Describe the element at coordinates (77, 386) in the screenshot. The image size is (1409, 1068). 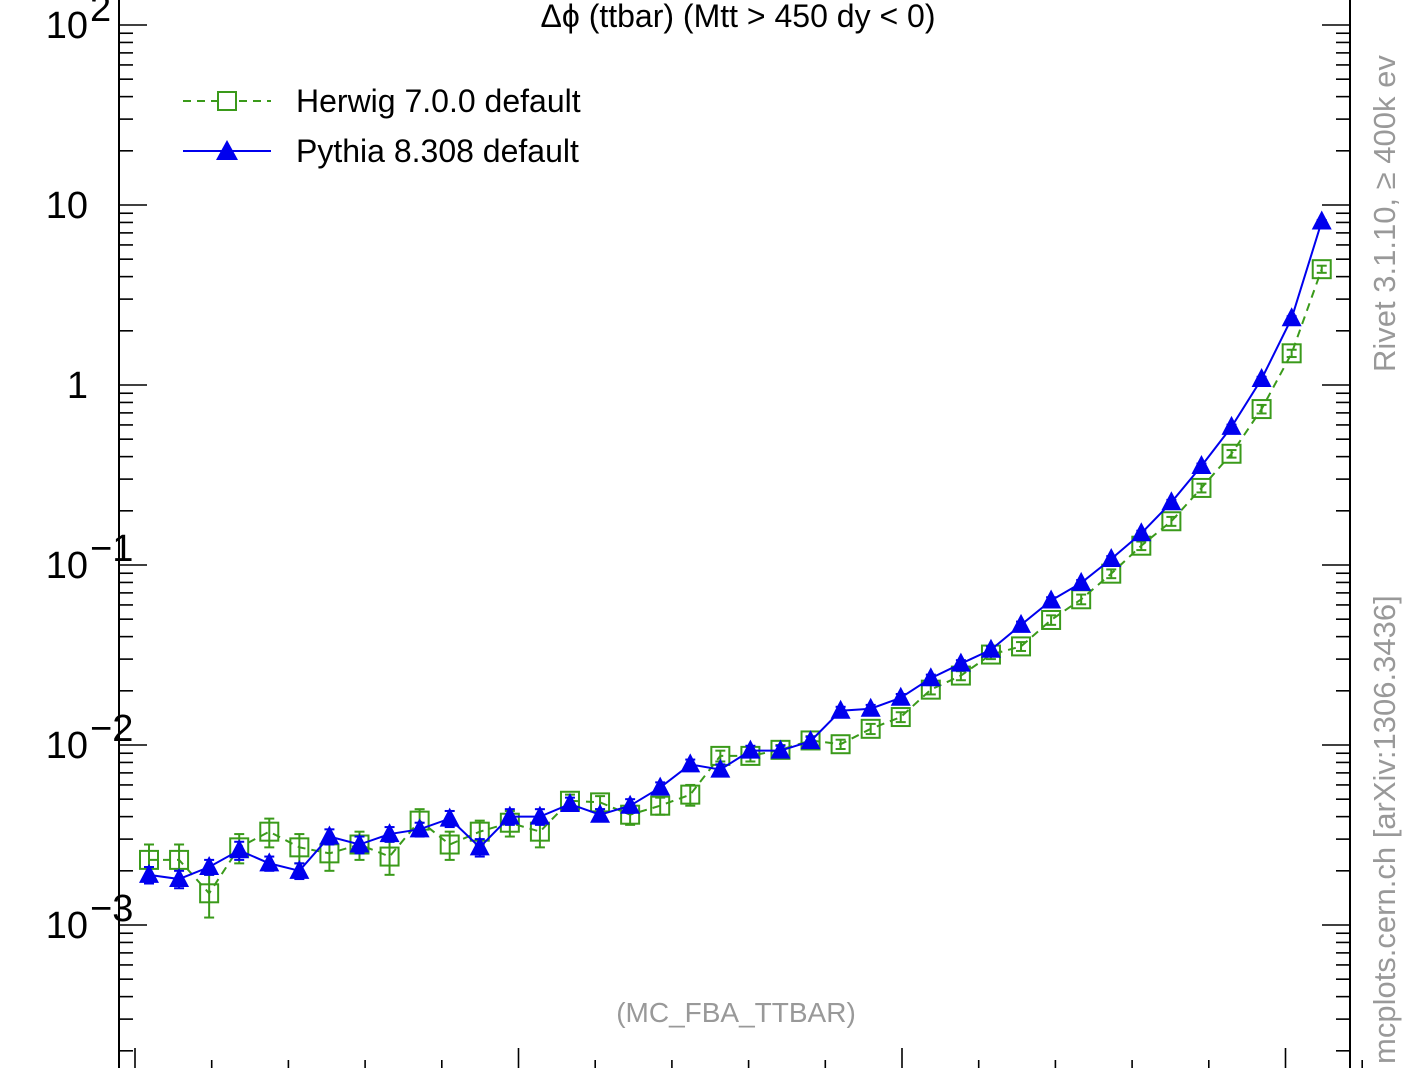
I see `y-tick-label: 1` at that location.